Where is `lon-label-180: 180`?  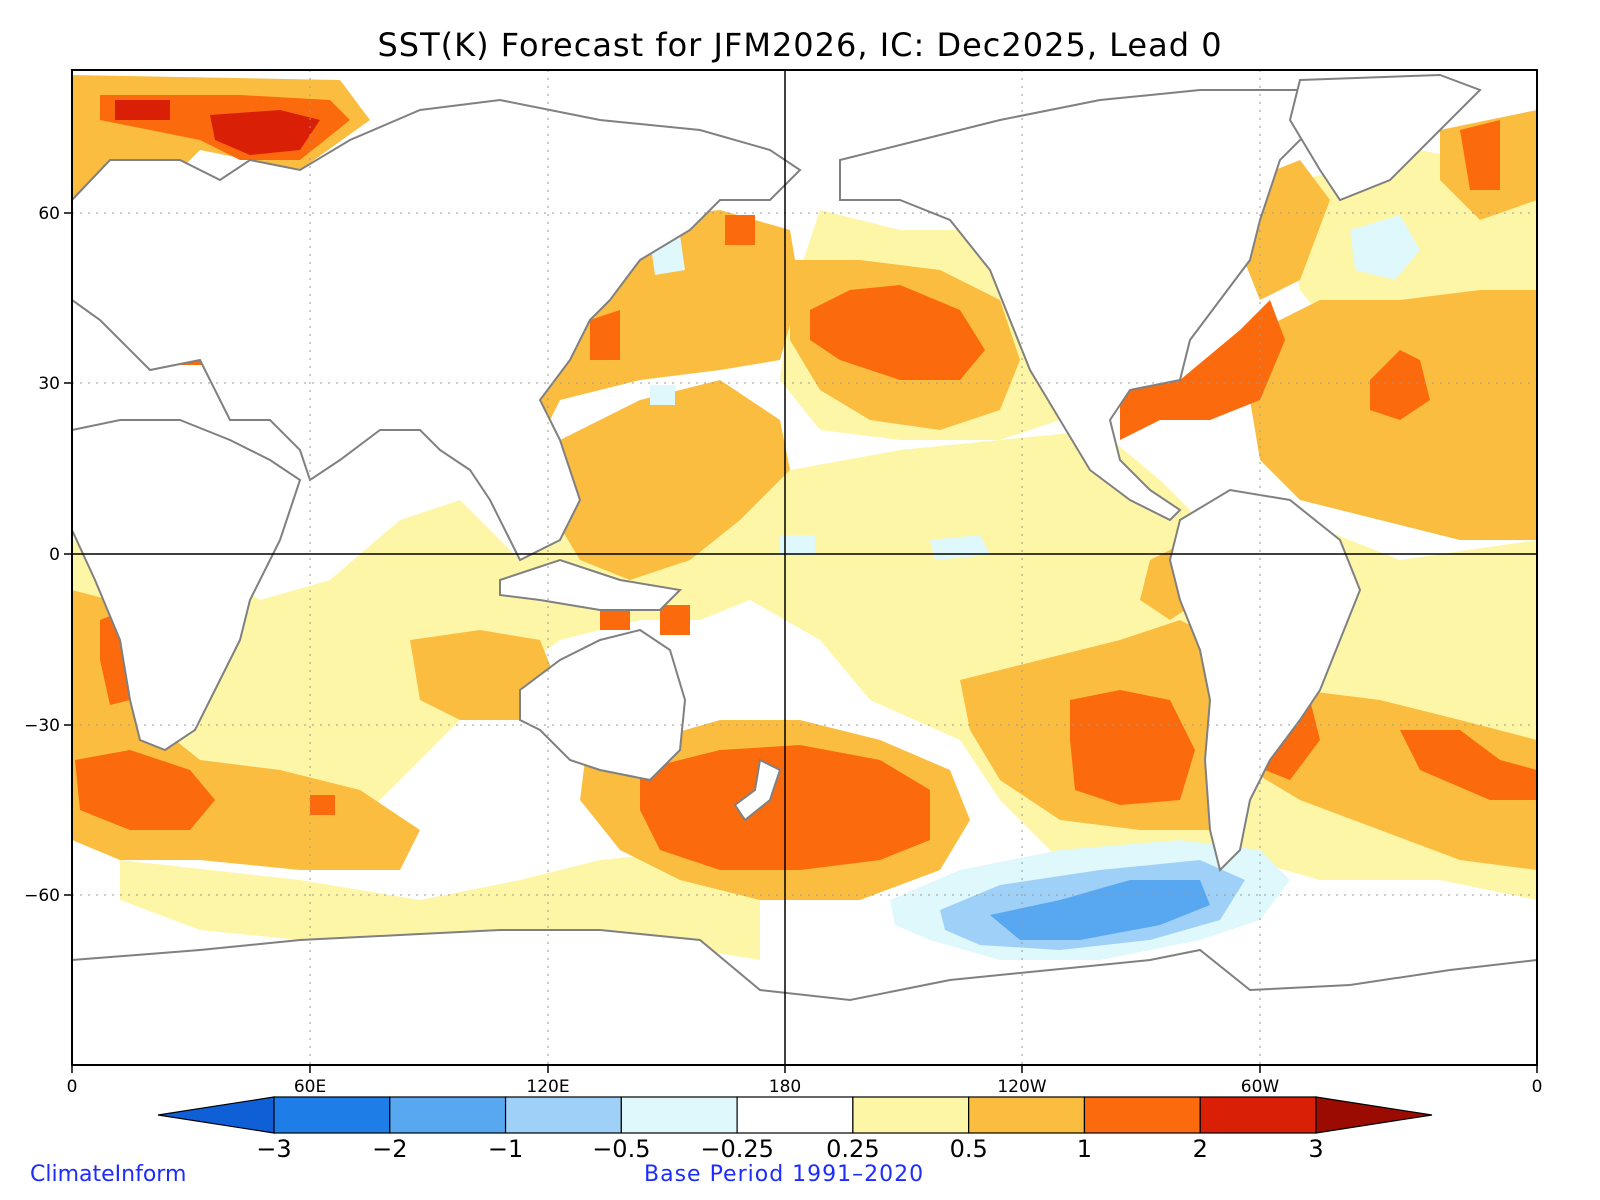
lon-label-180: 180 is located at coordinates (785, 1087).